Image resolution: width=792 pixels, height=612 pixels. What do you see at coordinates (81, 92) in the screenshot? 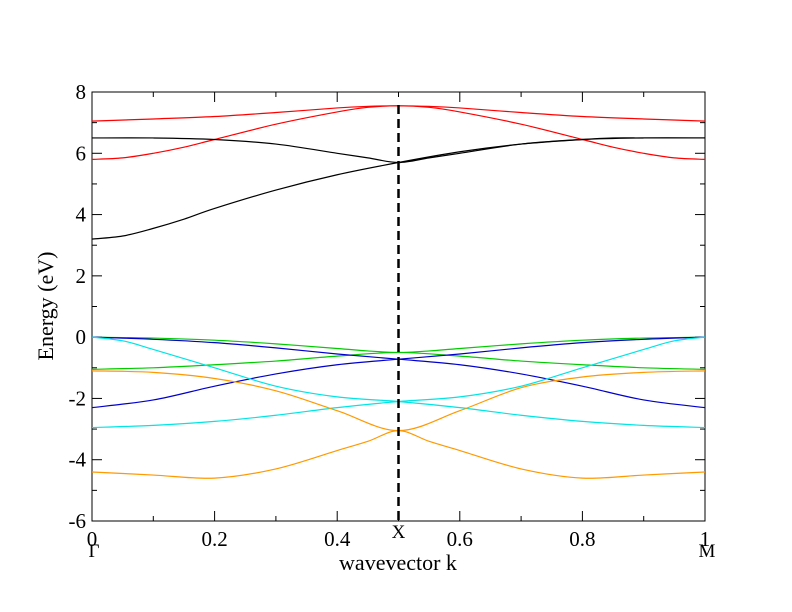
I see `y-tick-label: 8` at bounding box center [81, 92].